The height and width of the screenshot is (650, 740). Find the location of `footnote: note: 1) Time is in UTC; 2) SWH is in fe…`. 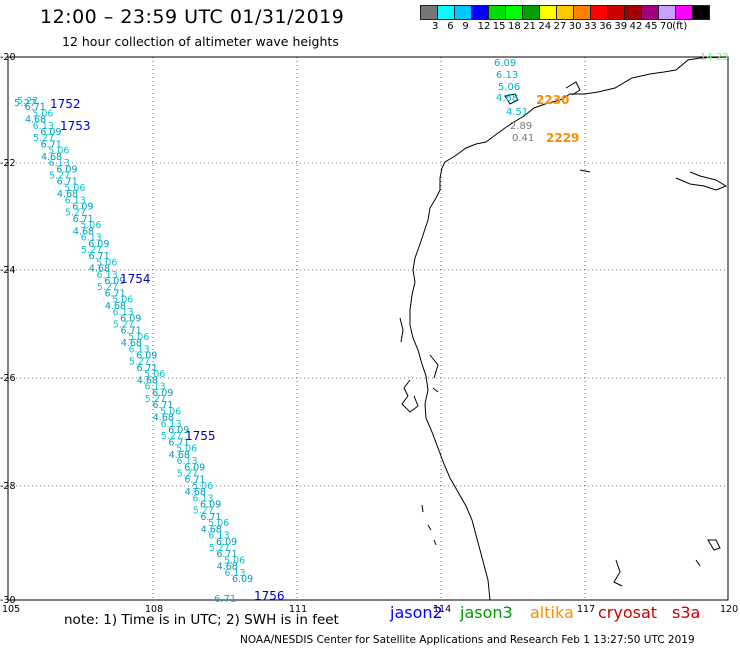

footnote: note: 1) Time is in UTC; 2) SWH is in fe… is located at coordinates (201, 620).